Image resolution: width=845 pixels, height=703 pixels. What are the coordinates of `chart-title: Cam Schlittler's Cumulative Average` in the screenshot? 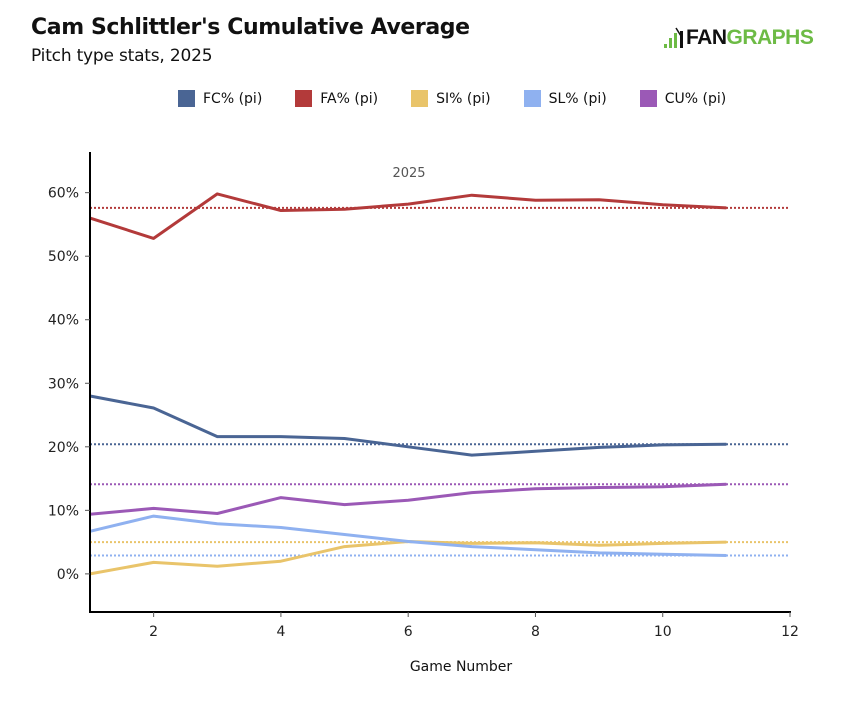 It's located at (250, 27).